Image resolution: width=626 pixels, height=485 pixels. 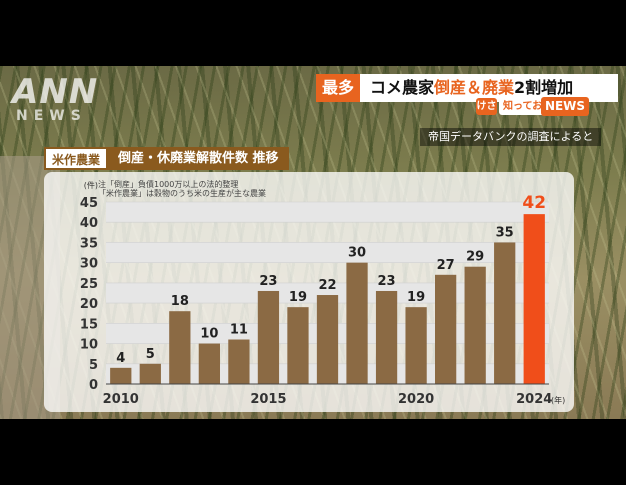 What do you see at coordinates (474, 87) in the screenshot?
I see `headline-accent: 倒産＆廃業` at bounding box center [474, 87].